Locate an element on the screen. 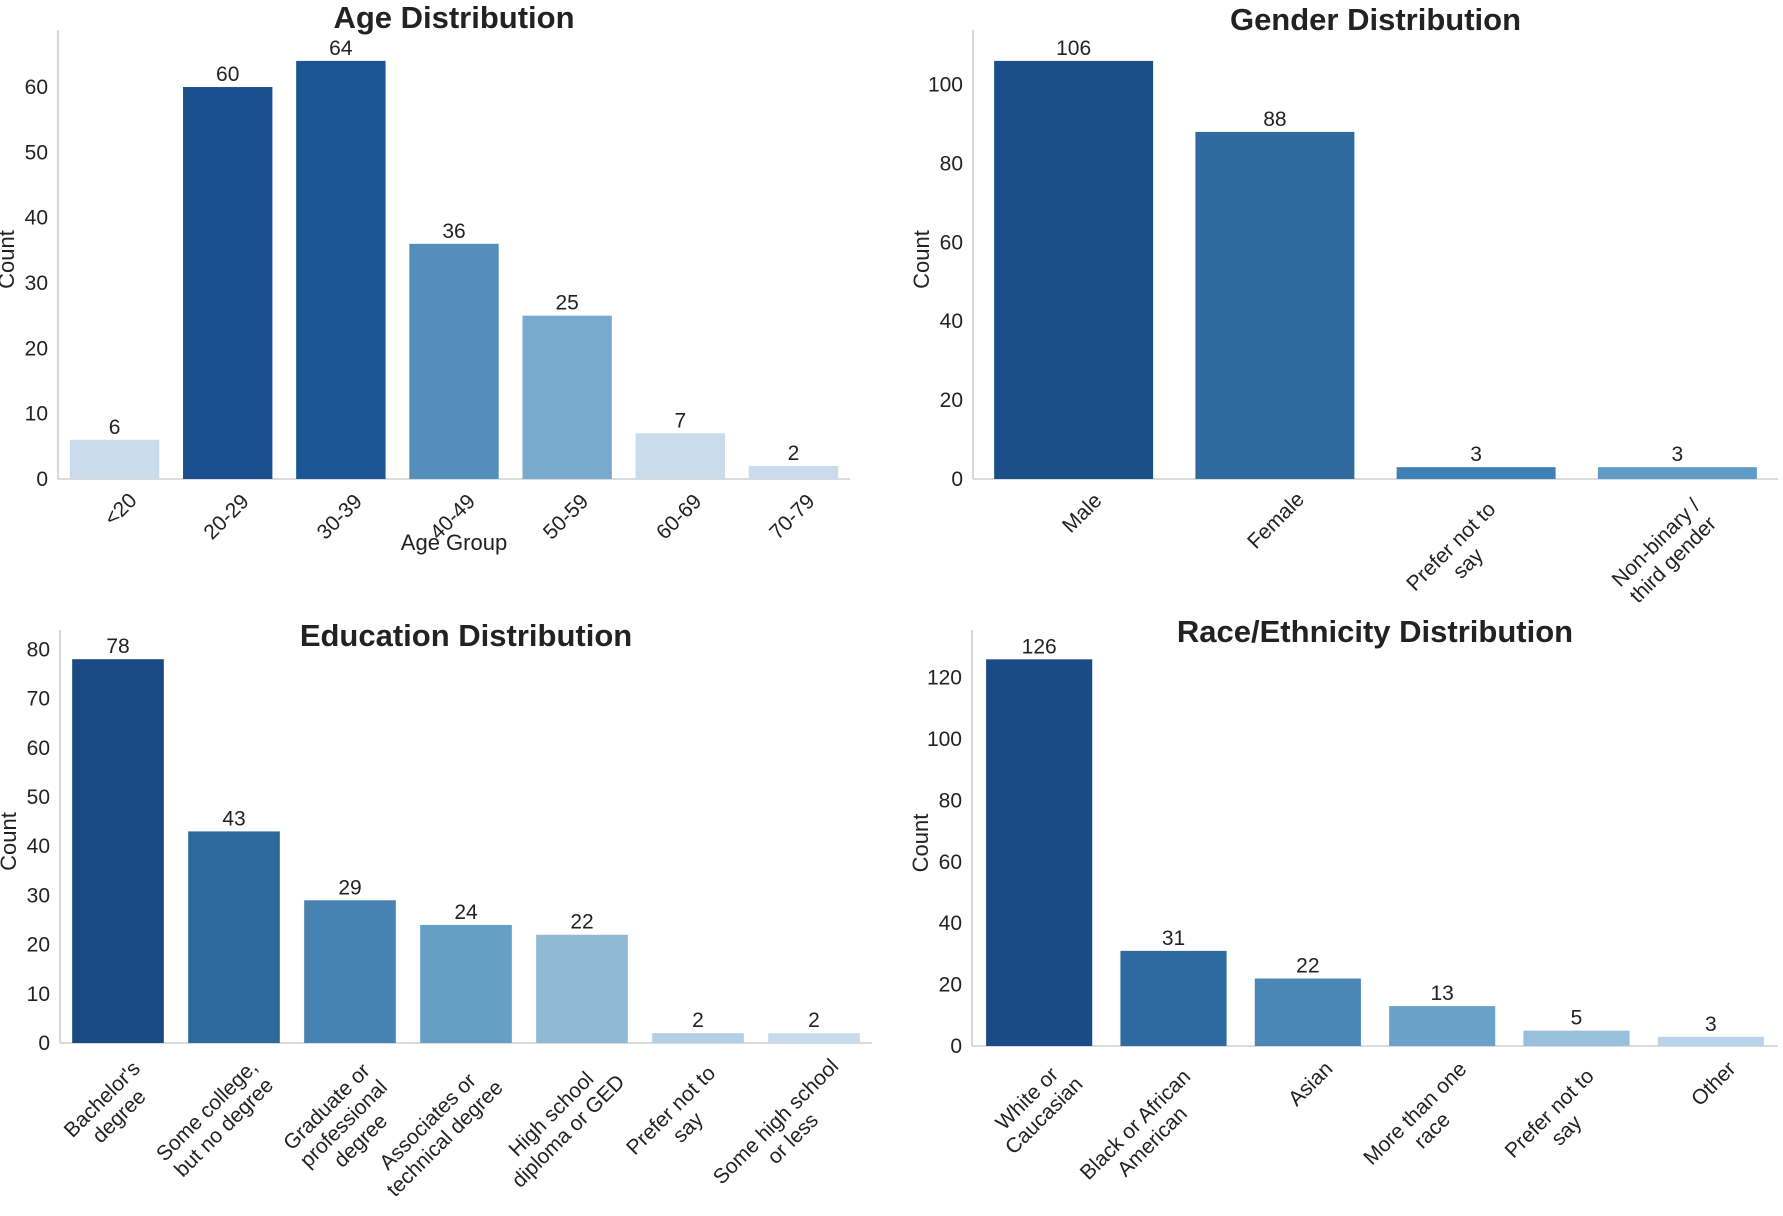  age-y-tick-label: 60 is located at coordinates (36, 87).